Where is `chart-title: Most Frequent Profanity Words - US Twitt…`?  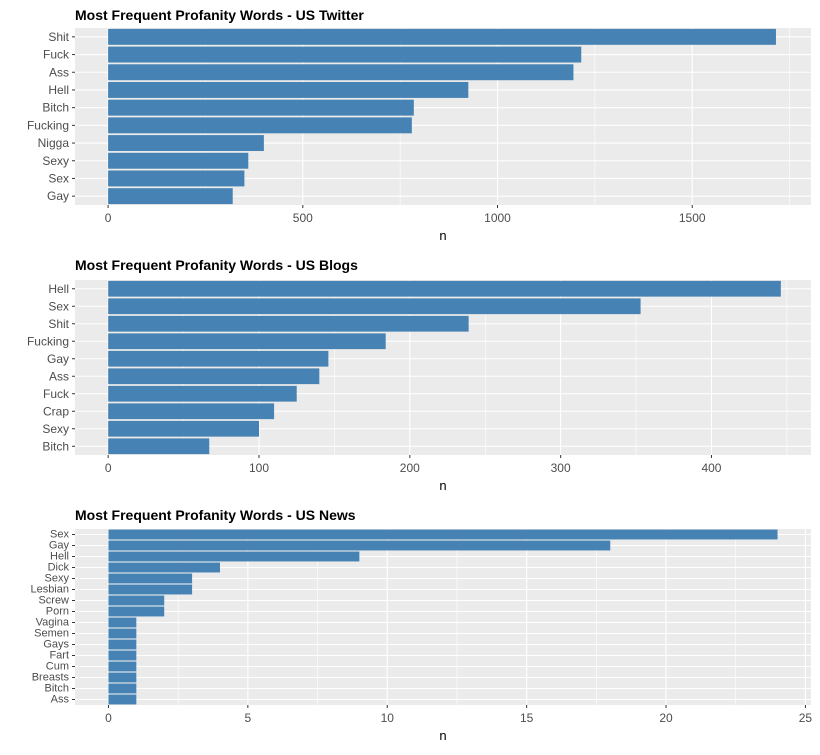 chart-title: Most Frequent Profanity Words - US Twitt… is located at coordinates (219, 15).